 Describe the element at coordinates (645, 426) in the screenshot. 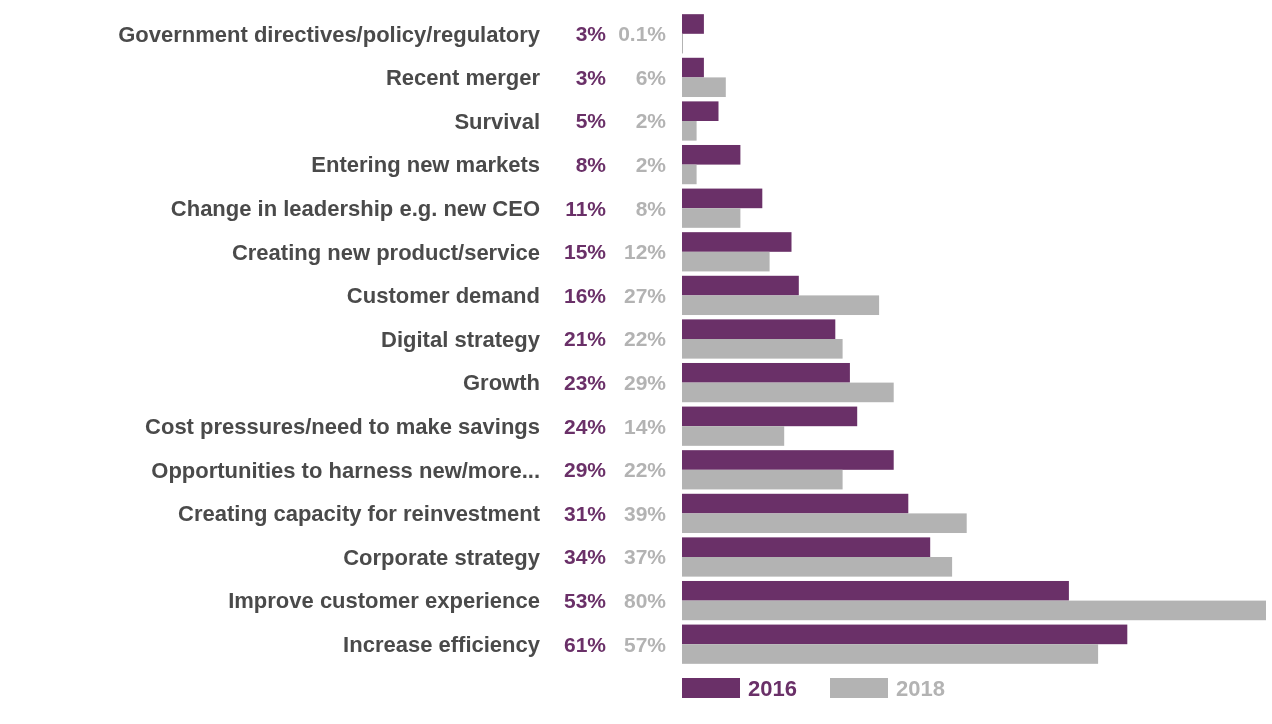

I see `data-label: 14%` at that location.